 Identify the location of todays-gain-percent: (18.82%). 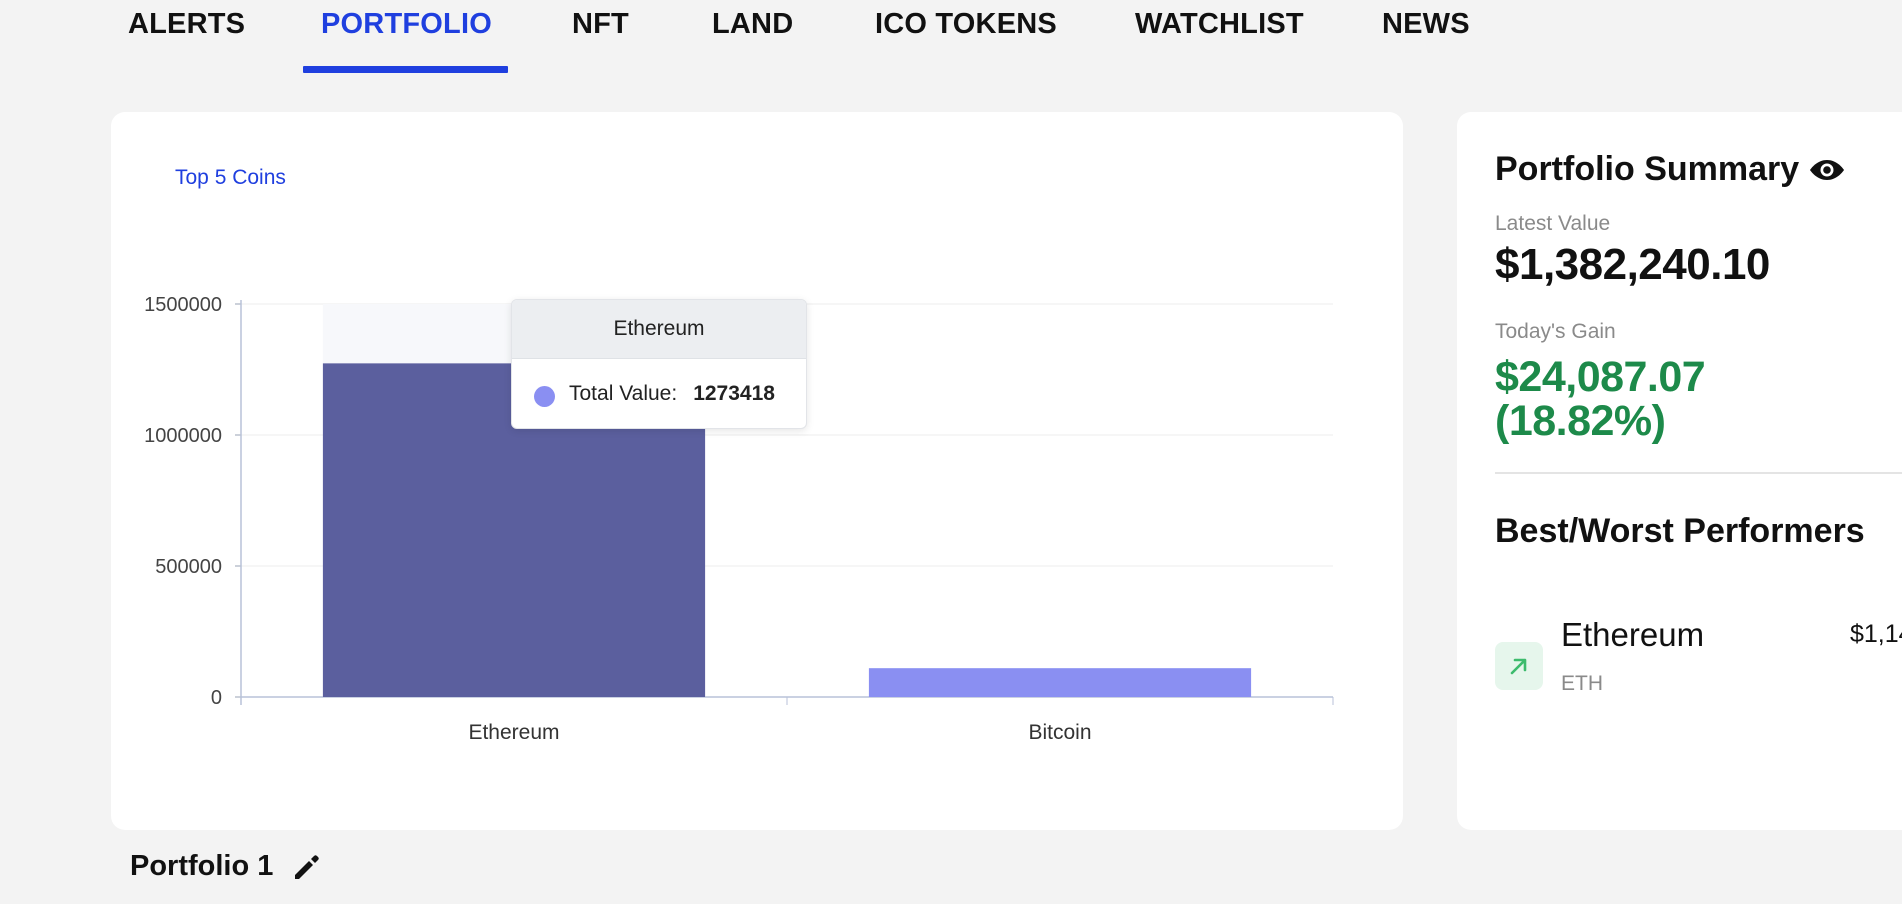
(1580, 421).